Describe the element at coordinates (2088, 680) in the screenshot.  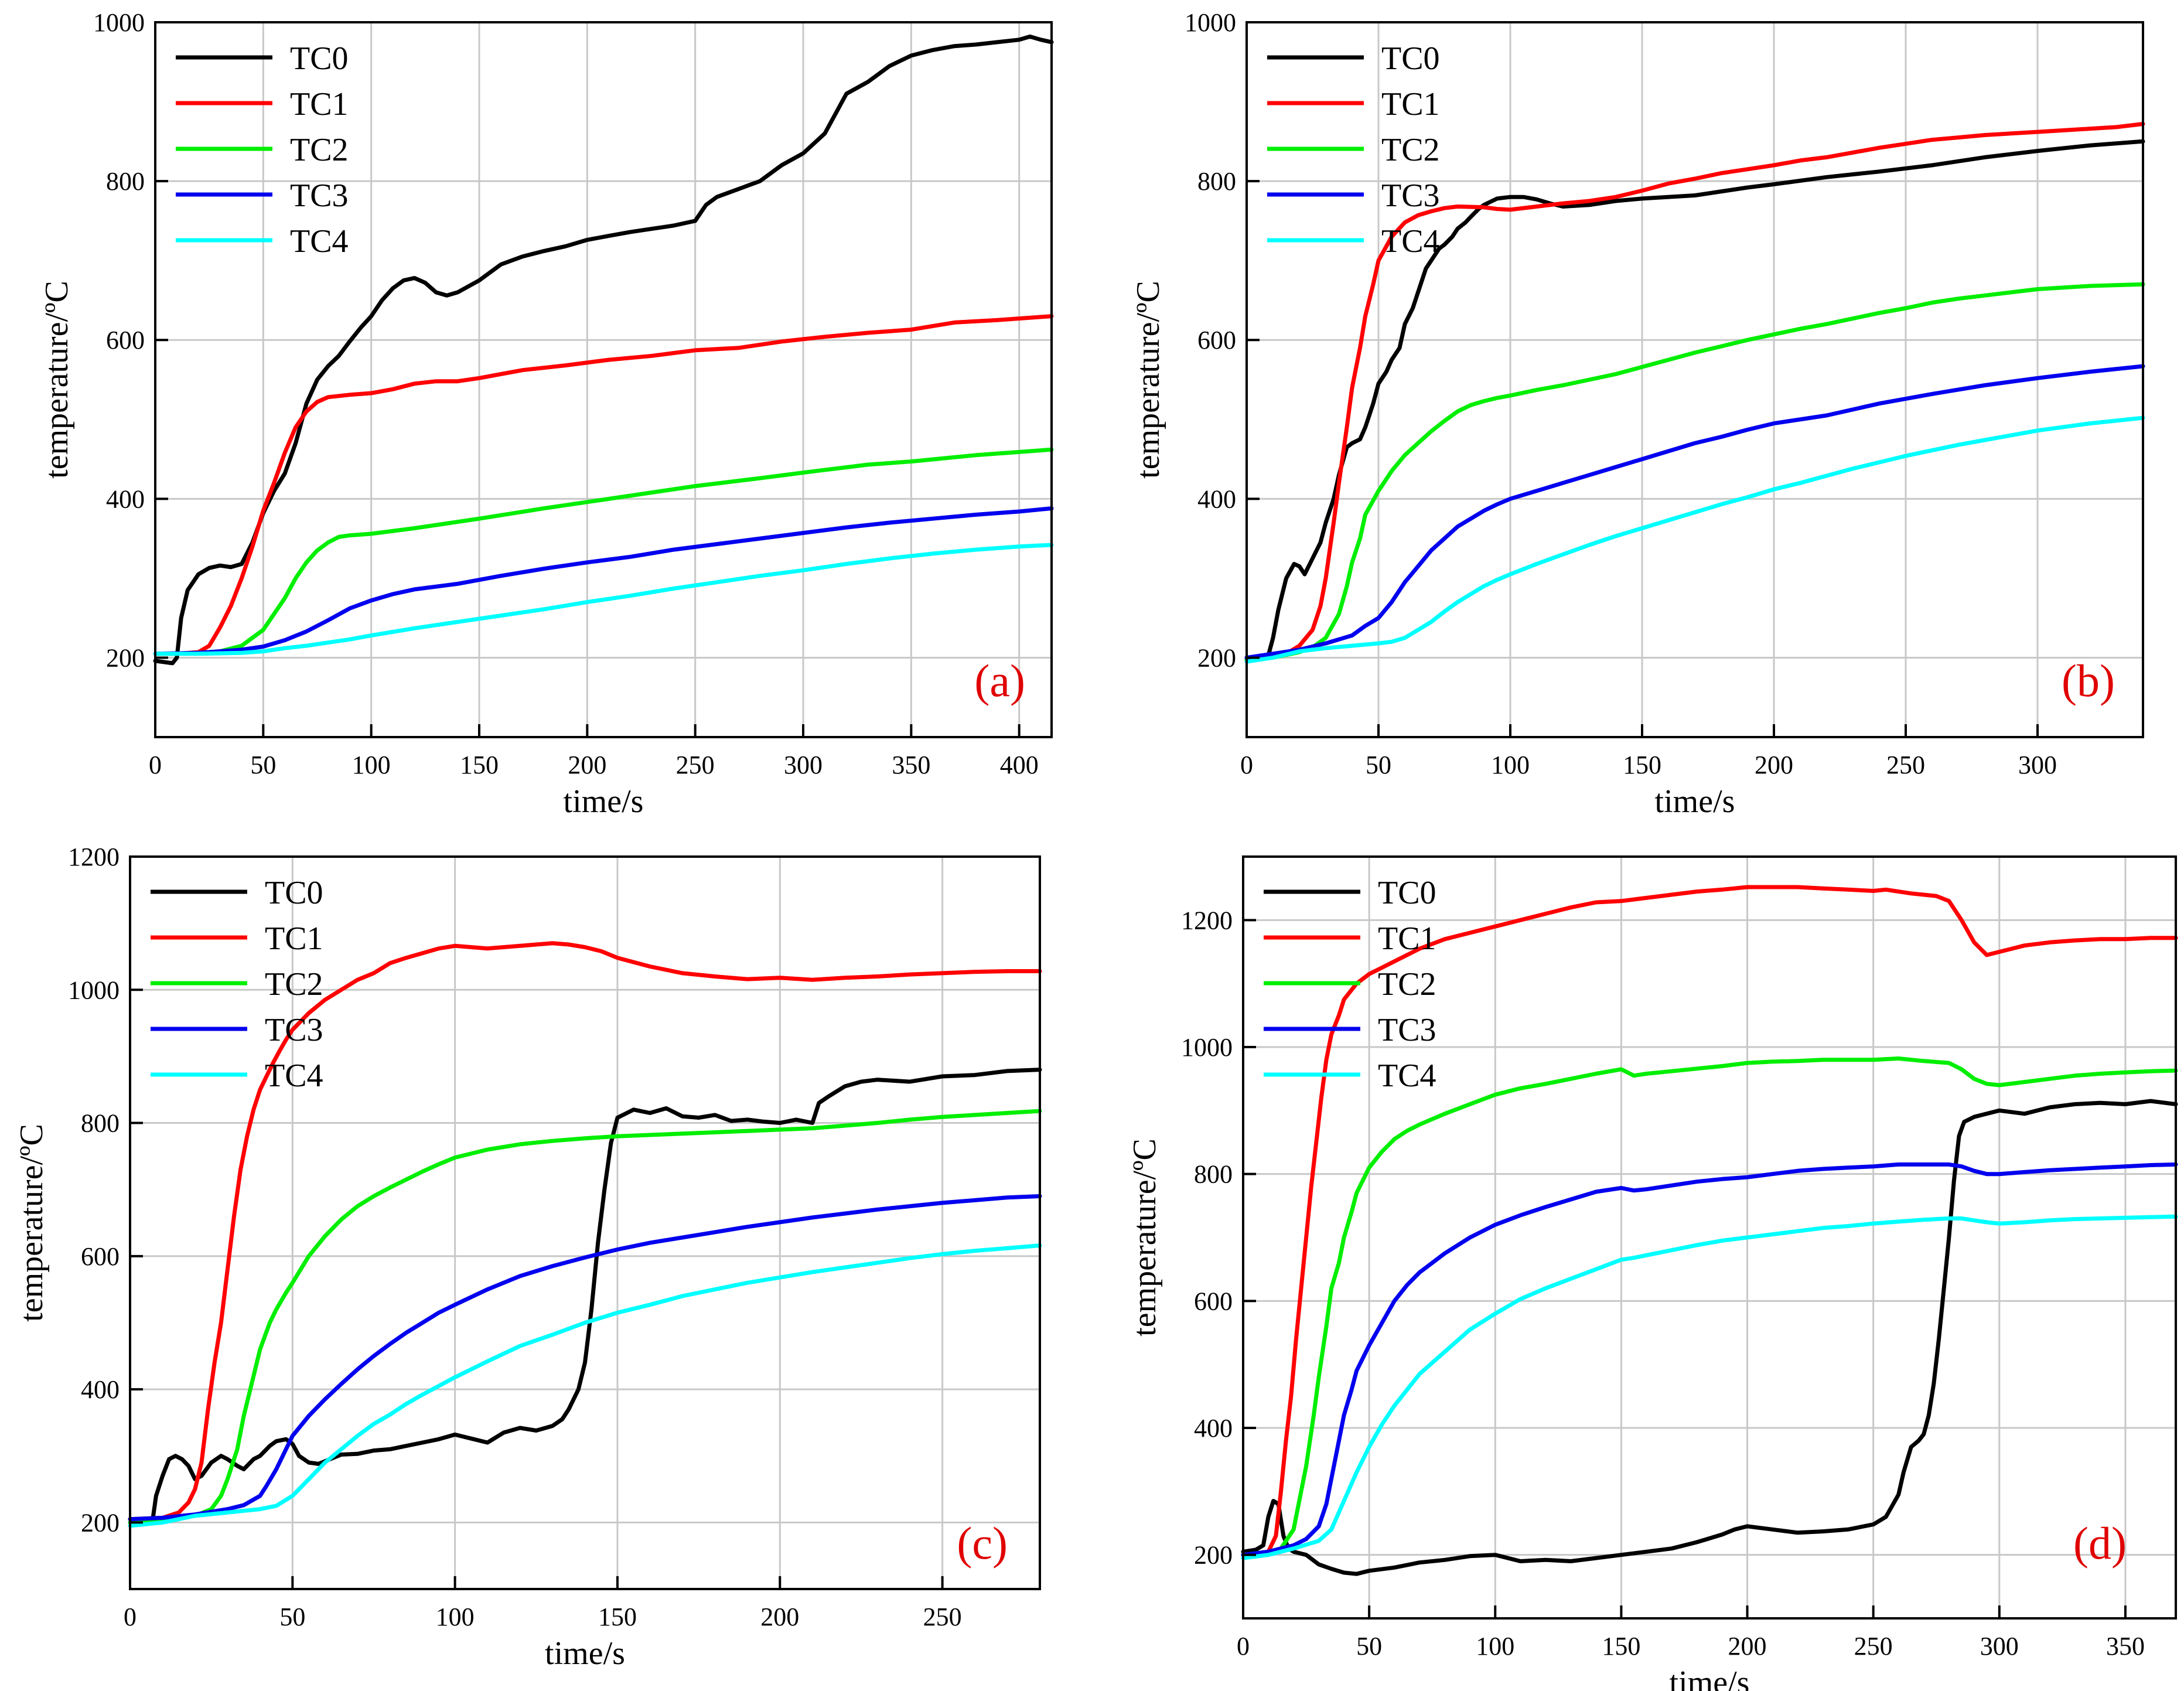
I see `panel-label: (b)` at that location.